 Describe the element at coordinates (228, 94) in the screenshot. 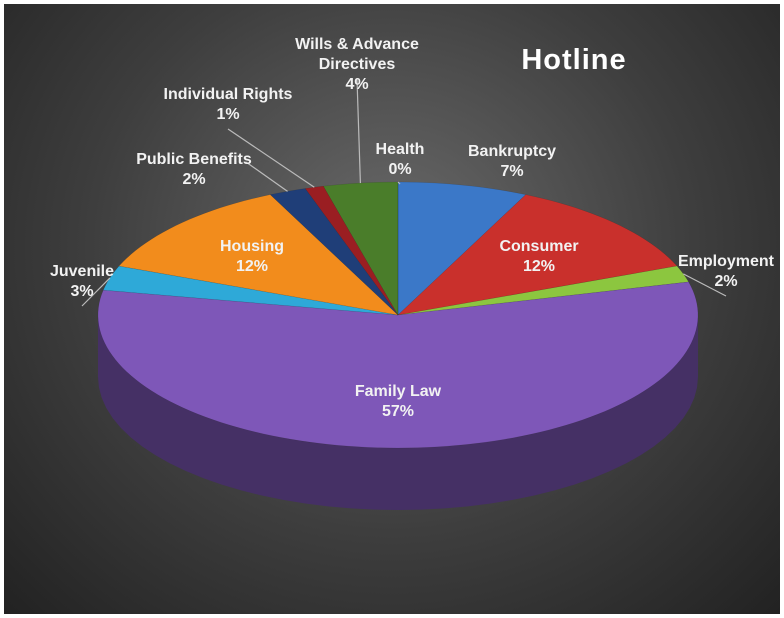

I see `data-label-category: Individual Rights` at that location.